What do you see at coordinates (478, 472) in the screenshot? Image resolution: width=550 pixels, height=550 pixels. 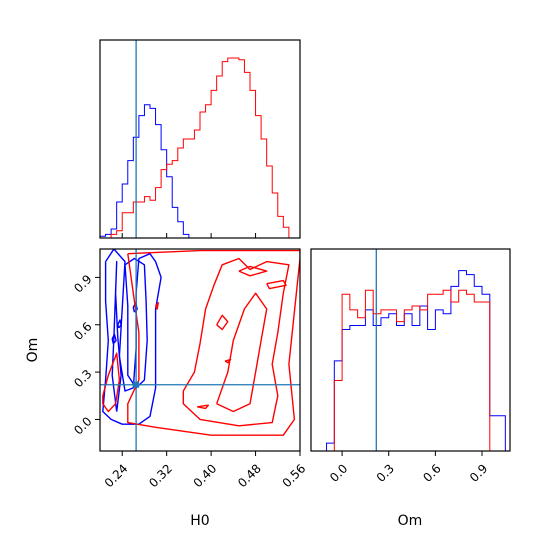 I see `hist-om-x-tick-label-3: 0.9` at bounding box center [478, 472].